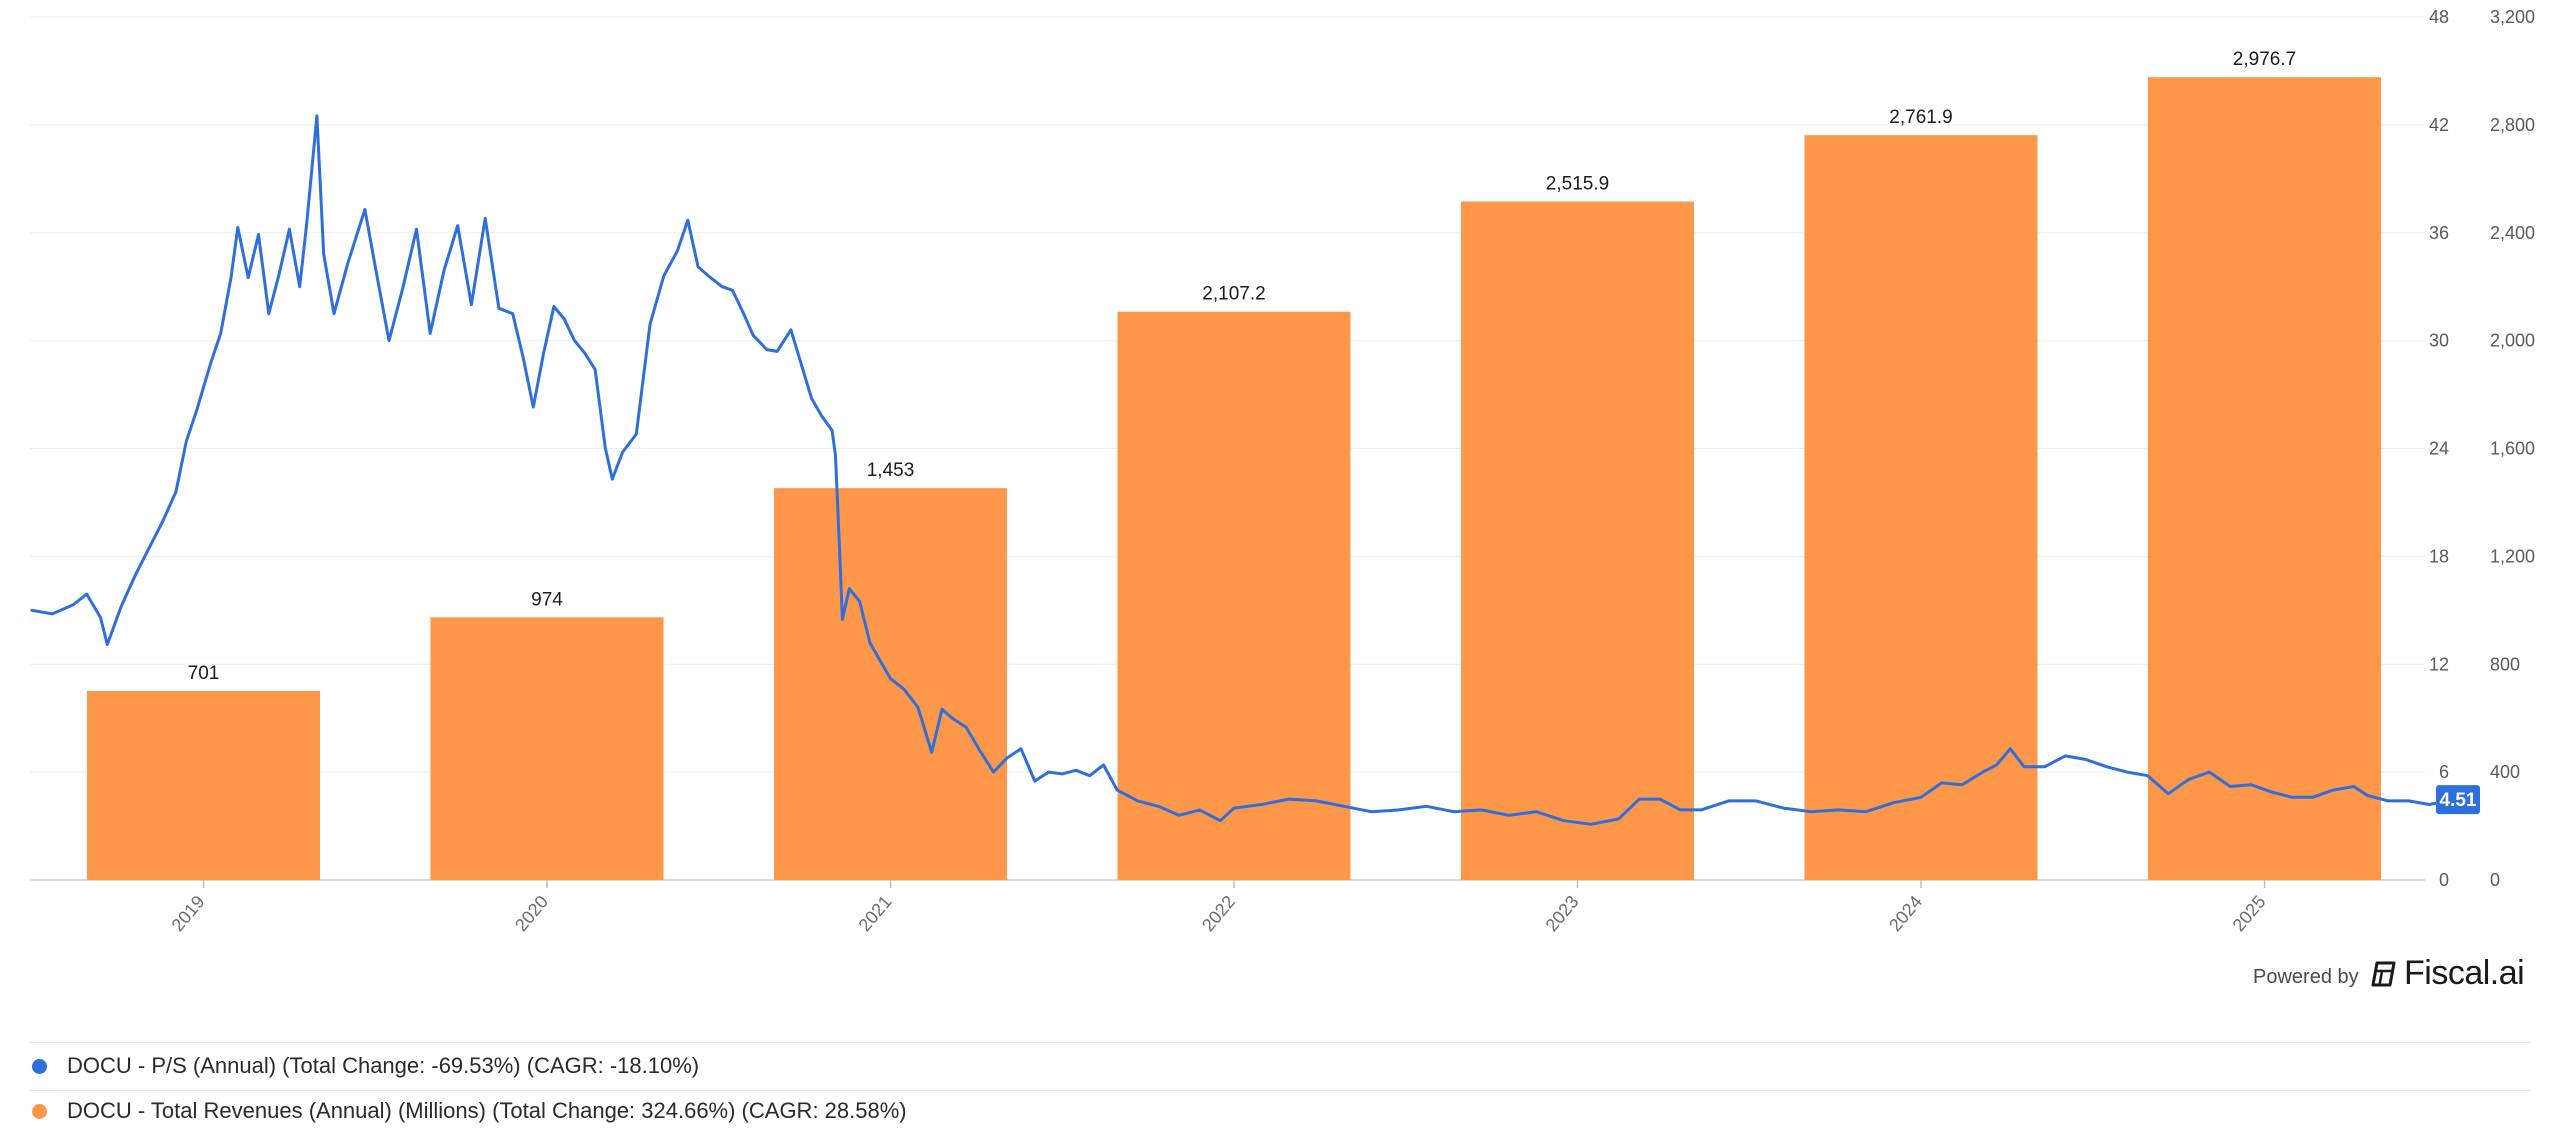  Describe the element at coordinates (2512, 556) in the screenshot. I see `y-right-tick-label: 1,200` at that location.